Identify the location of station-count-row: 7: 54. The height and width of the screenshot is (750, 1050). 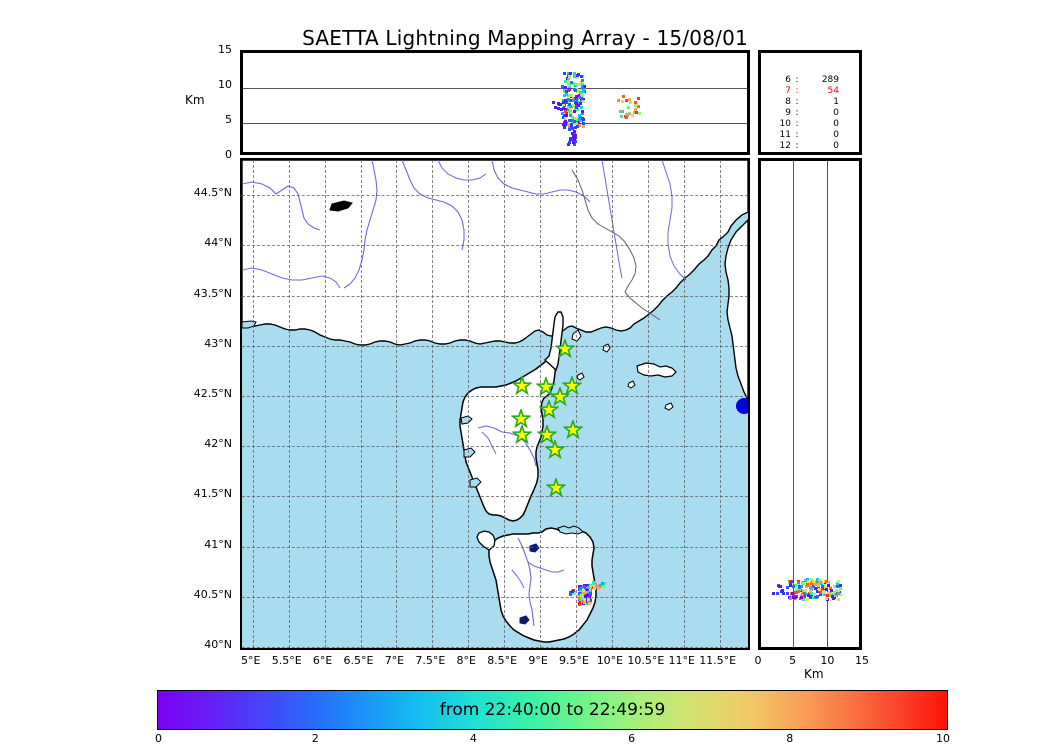
(804, 91).